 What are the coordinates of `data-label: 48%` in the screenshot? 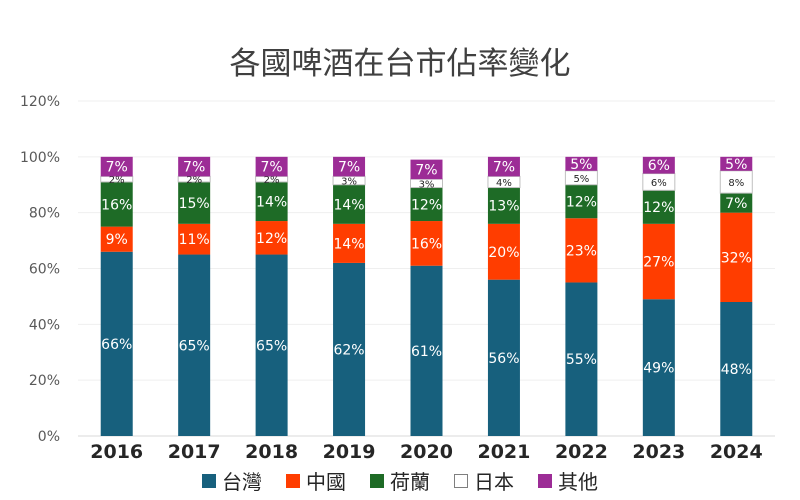 It's located at (736, 370).